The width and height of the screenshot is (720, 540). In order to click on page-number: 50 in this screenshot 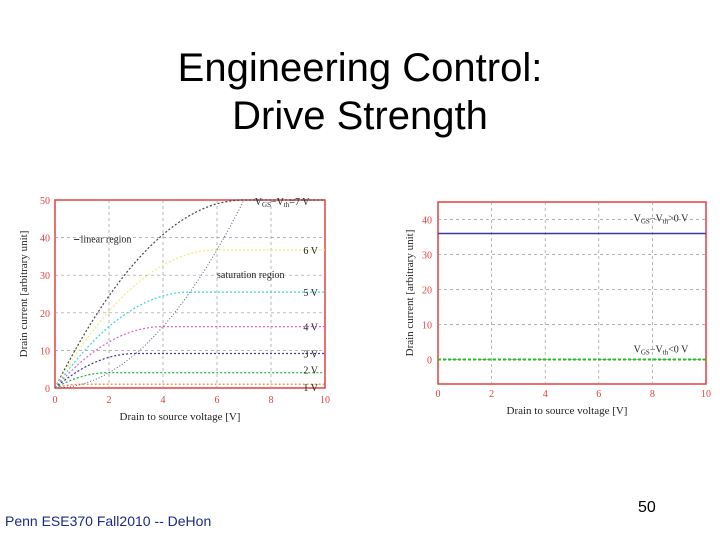, I will do `click(647, 507)`.